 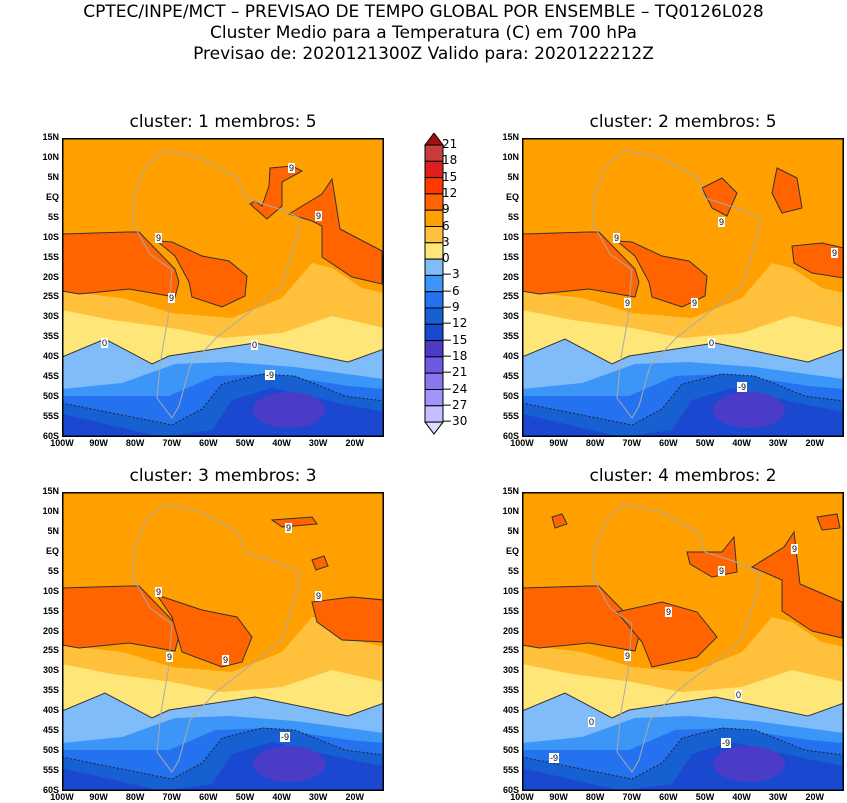 I want to click on colorbar-label: −12, so click(x=455, y=323).